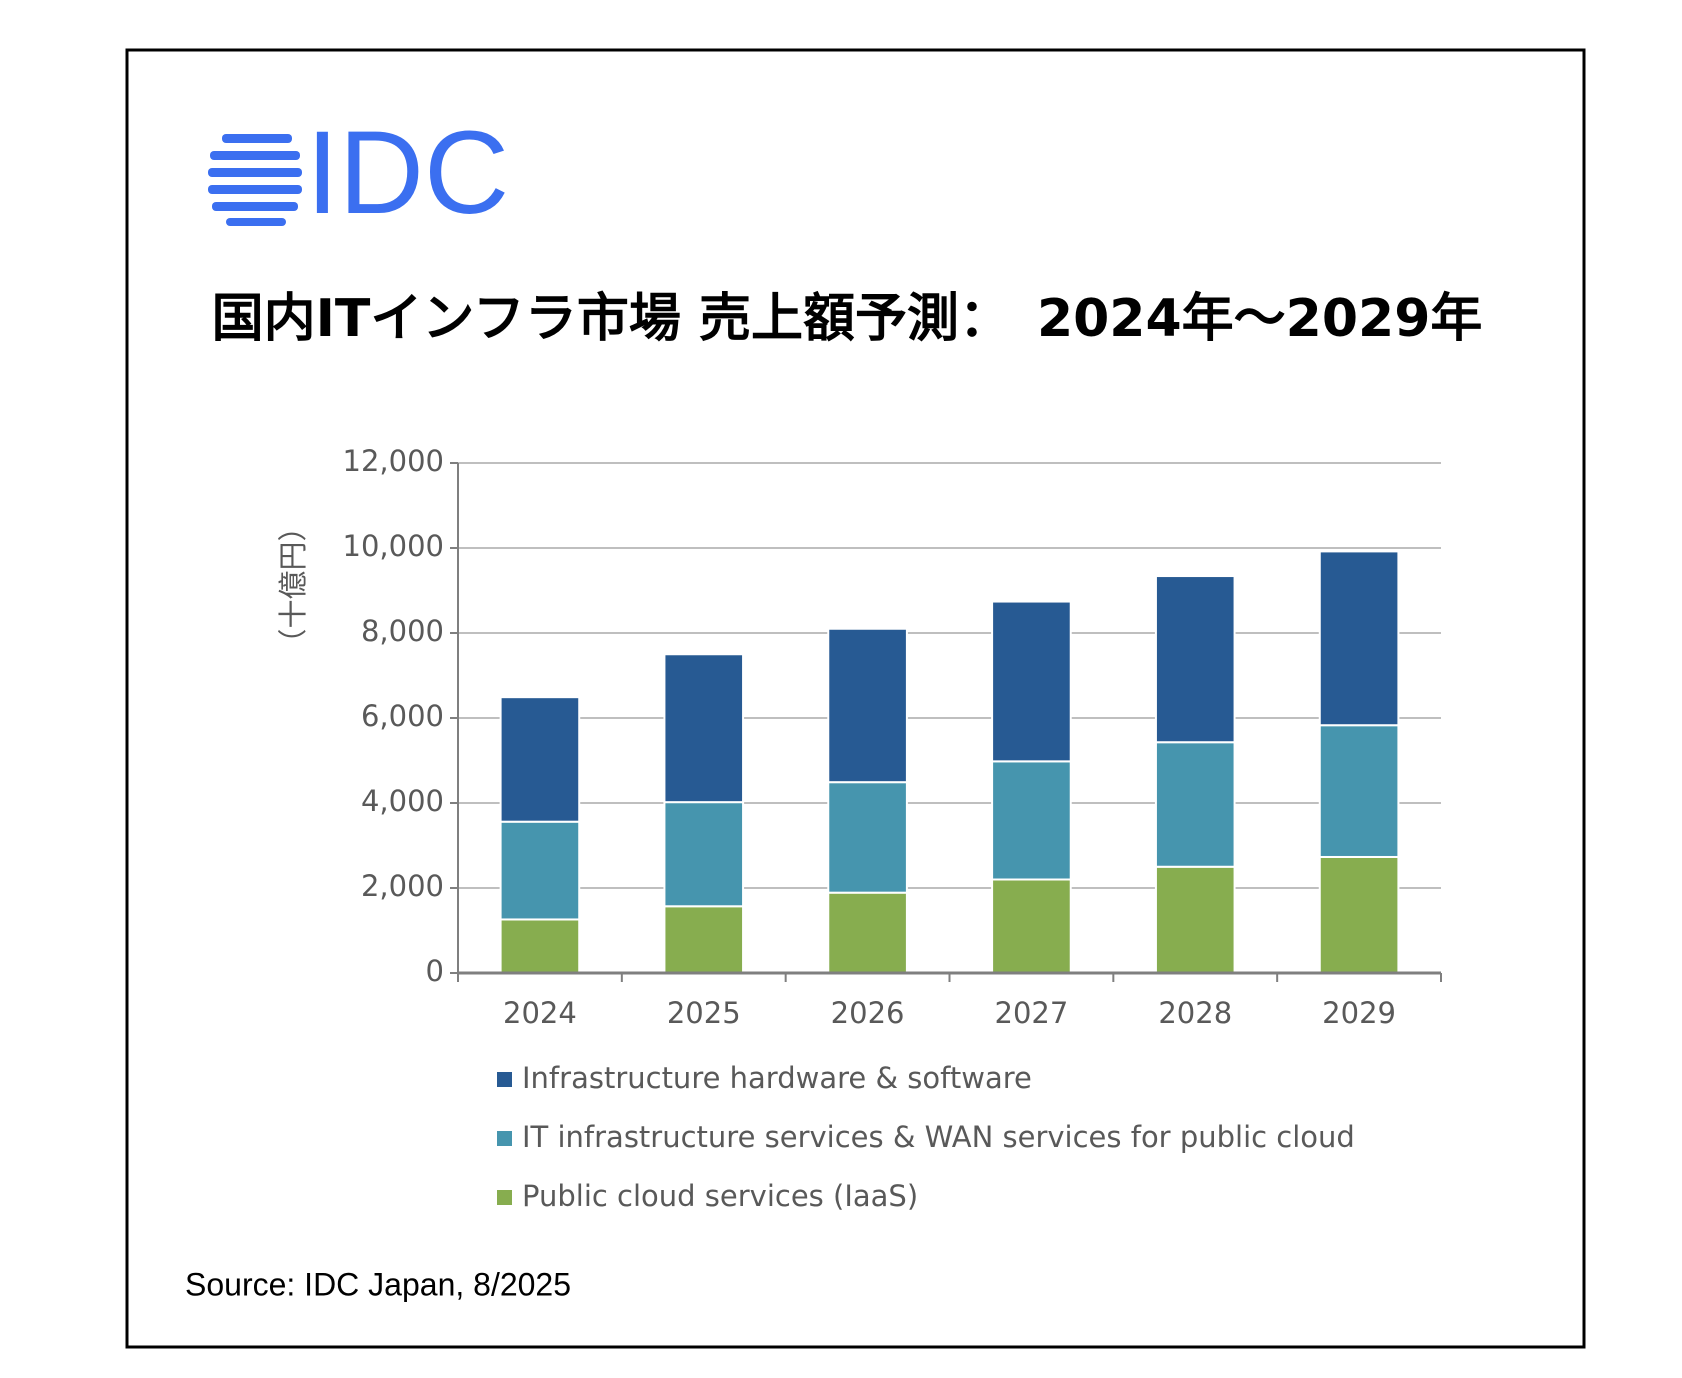 The height and width of the screenshot is (1378, 1682). Describe the element at coordinates (255, 180) in the screenshot. I see `logo-stripes` at that location.